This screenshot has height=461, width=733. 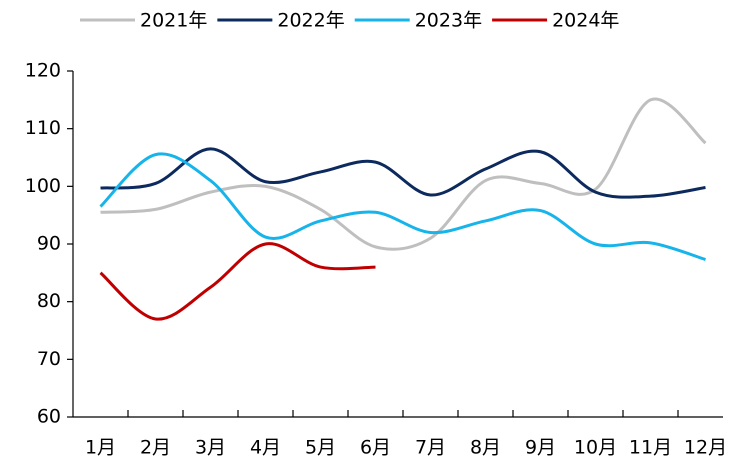 I want to click on y-tick-label: 90, so click(x=49, y=244).